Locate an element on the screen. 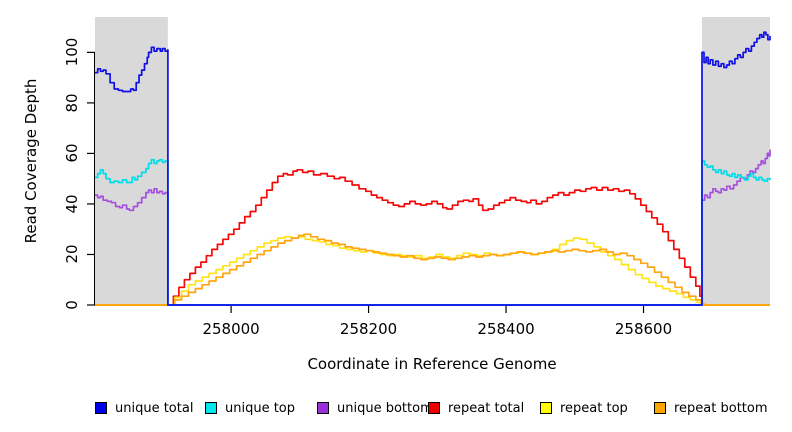 This screenshot has width=792, height=432. x-axis-title: Coordinate in Reference Genome is located at coordinates (432, 364).